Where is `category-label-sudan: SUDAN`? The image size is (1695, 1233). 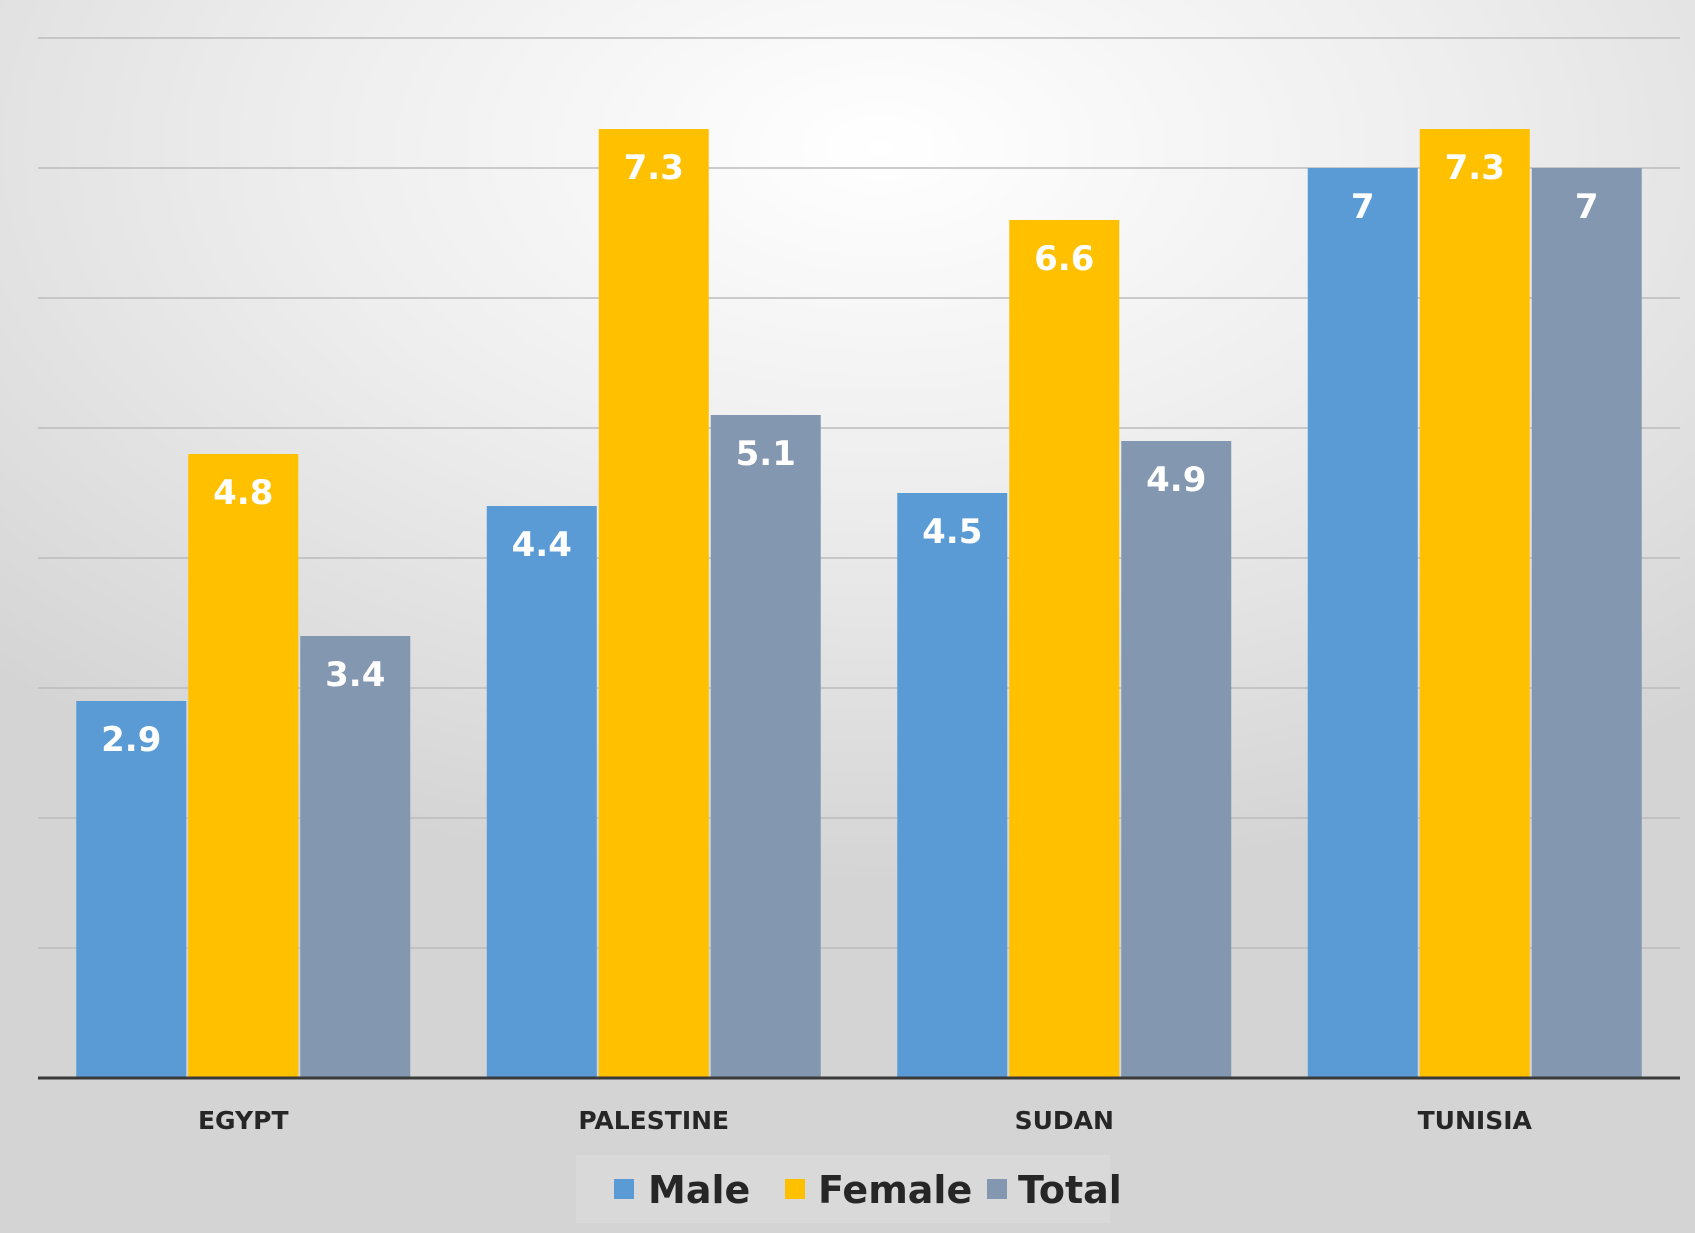 category-label-sudan: SUDAN is located at coordinates (1064, 1120).